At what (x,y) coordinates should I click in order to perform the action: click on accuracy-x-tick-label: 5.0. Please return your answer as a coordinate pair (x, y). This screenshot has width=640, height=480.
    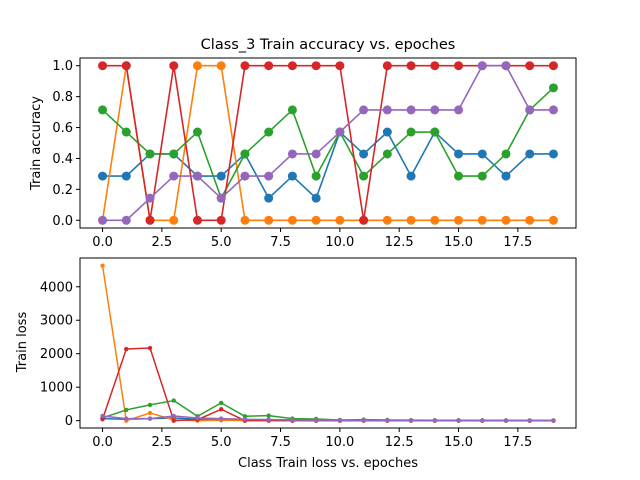
    Looking at the image, I should click on (221, 242).